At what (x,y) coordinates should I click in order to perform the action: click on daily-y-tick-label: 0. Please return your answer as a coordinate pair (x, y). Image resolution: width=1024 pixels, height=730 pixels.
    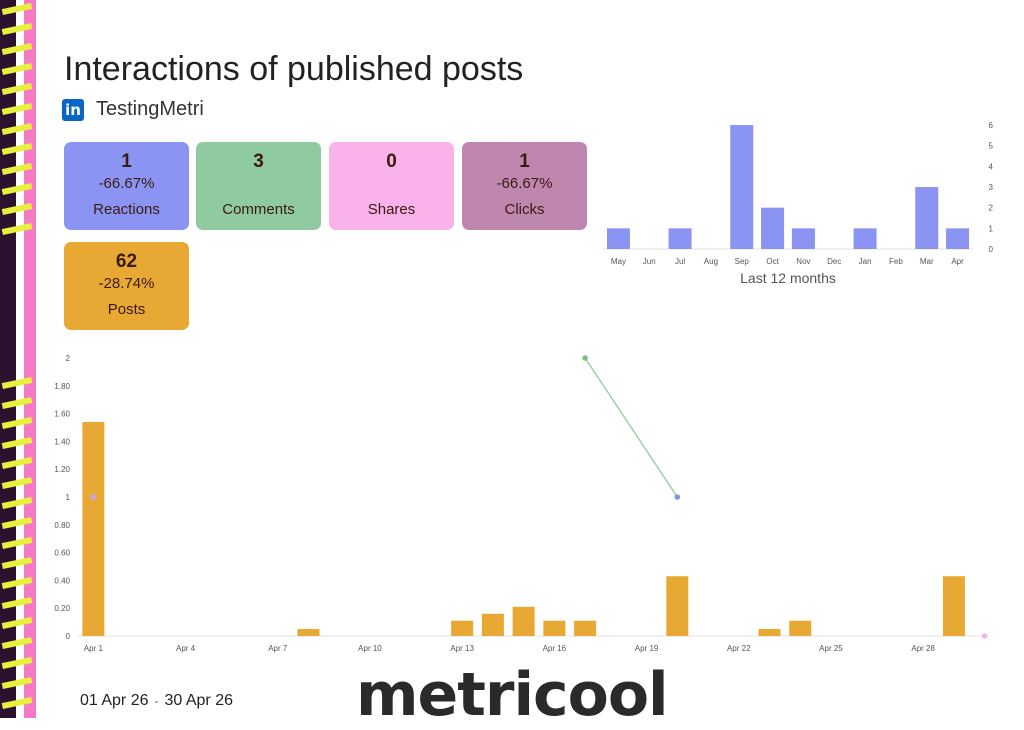
    Looking at the image, I should click on (68, 636).